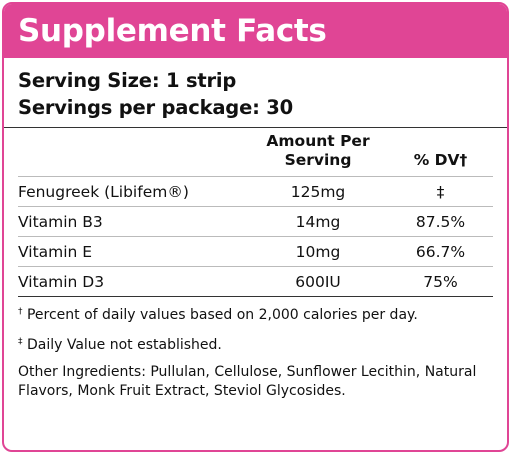  Describe the element at coordinates (133, 152) in the screenshot. I see `column-header-name` at that location.